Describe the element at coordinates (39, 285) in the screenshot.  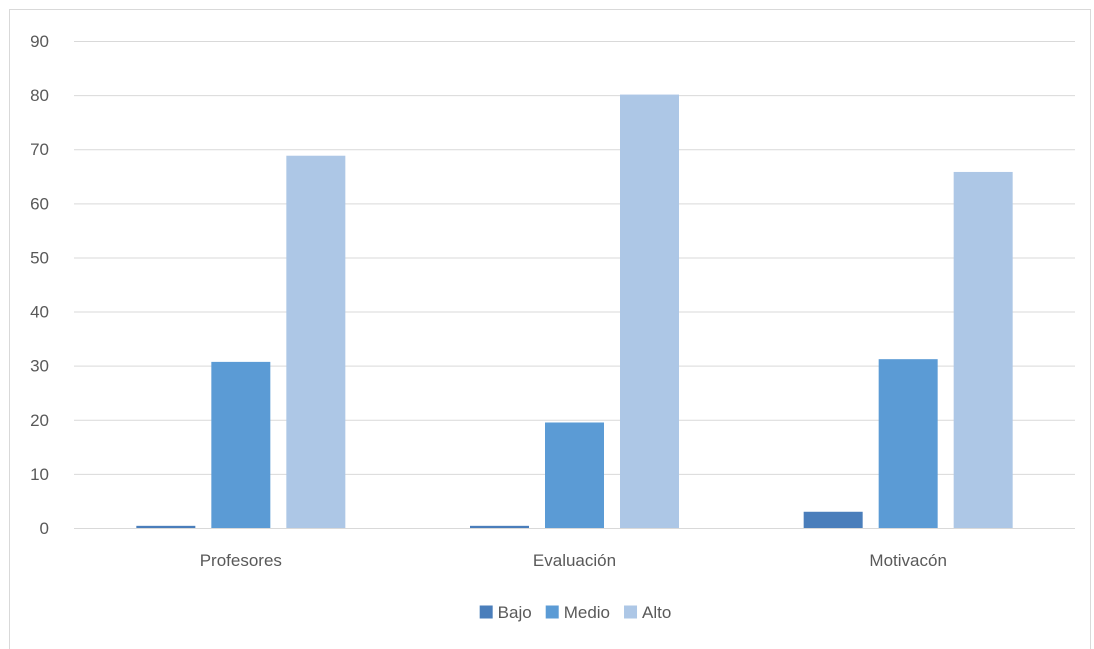
I see `y-axis-tick-labels: 0 10 20 30 40 50 60 70 80 90` at that location.